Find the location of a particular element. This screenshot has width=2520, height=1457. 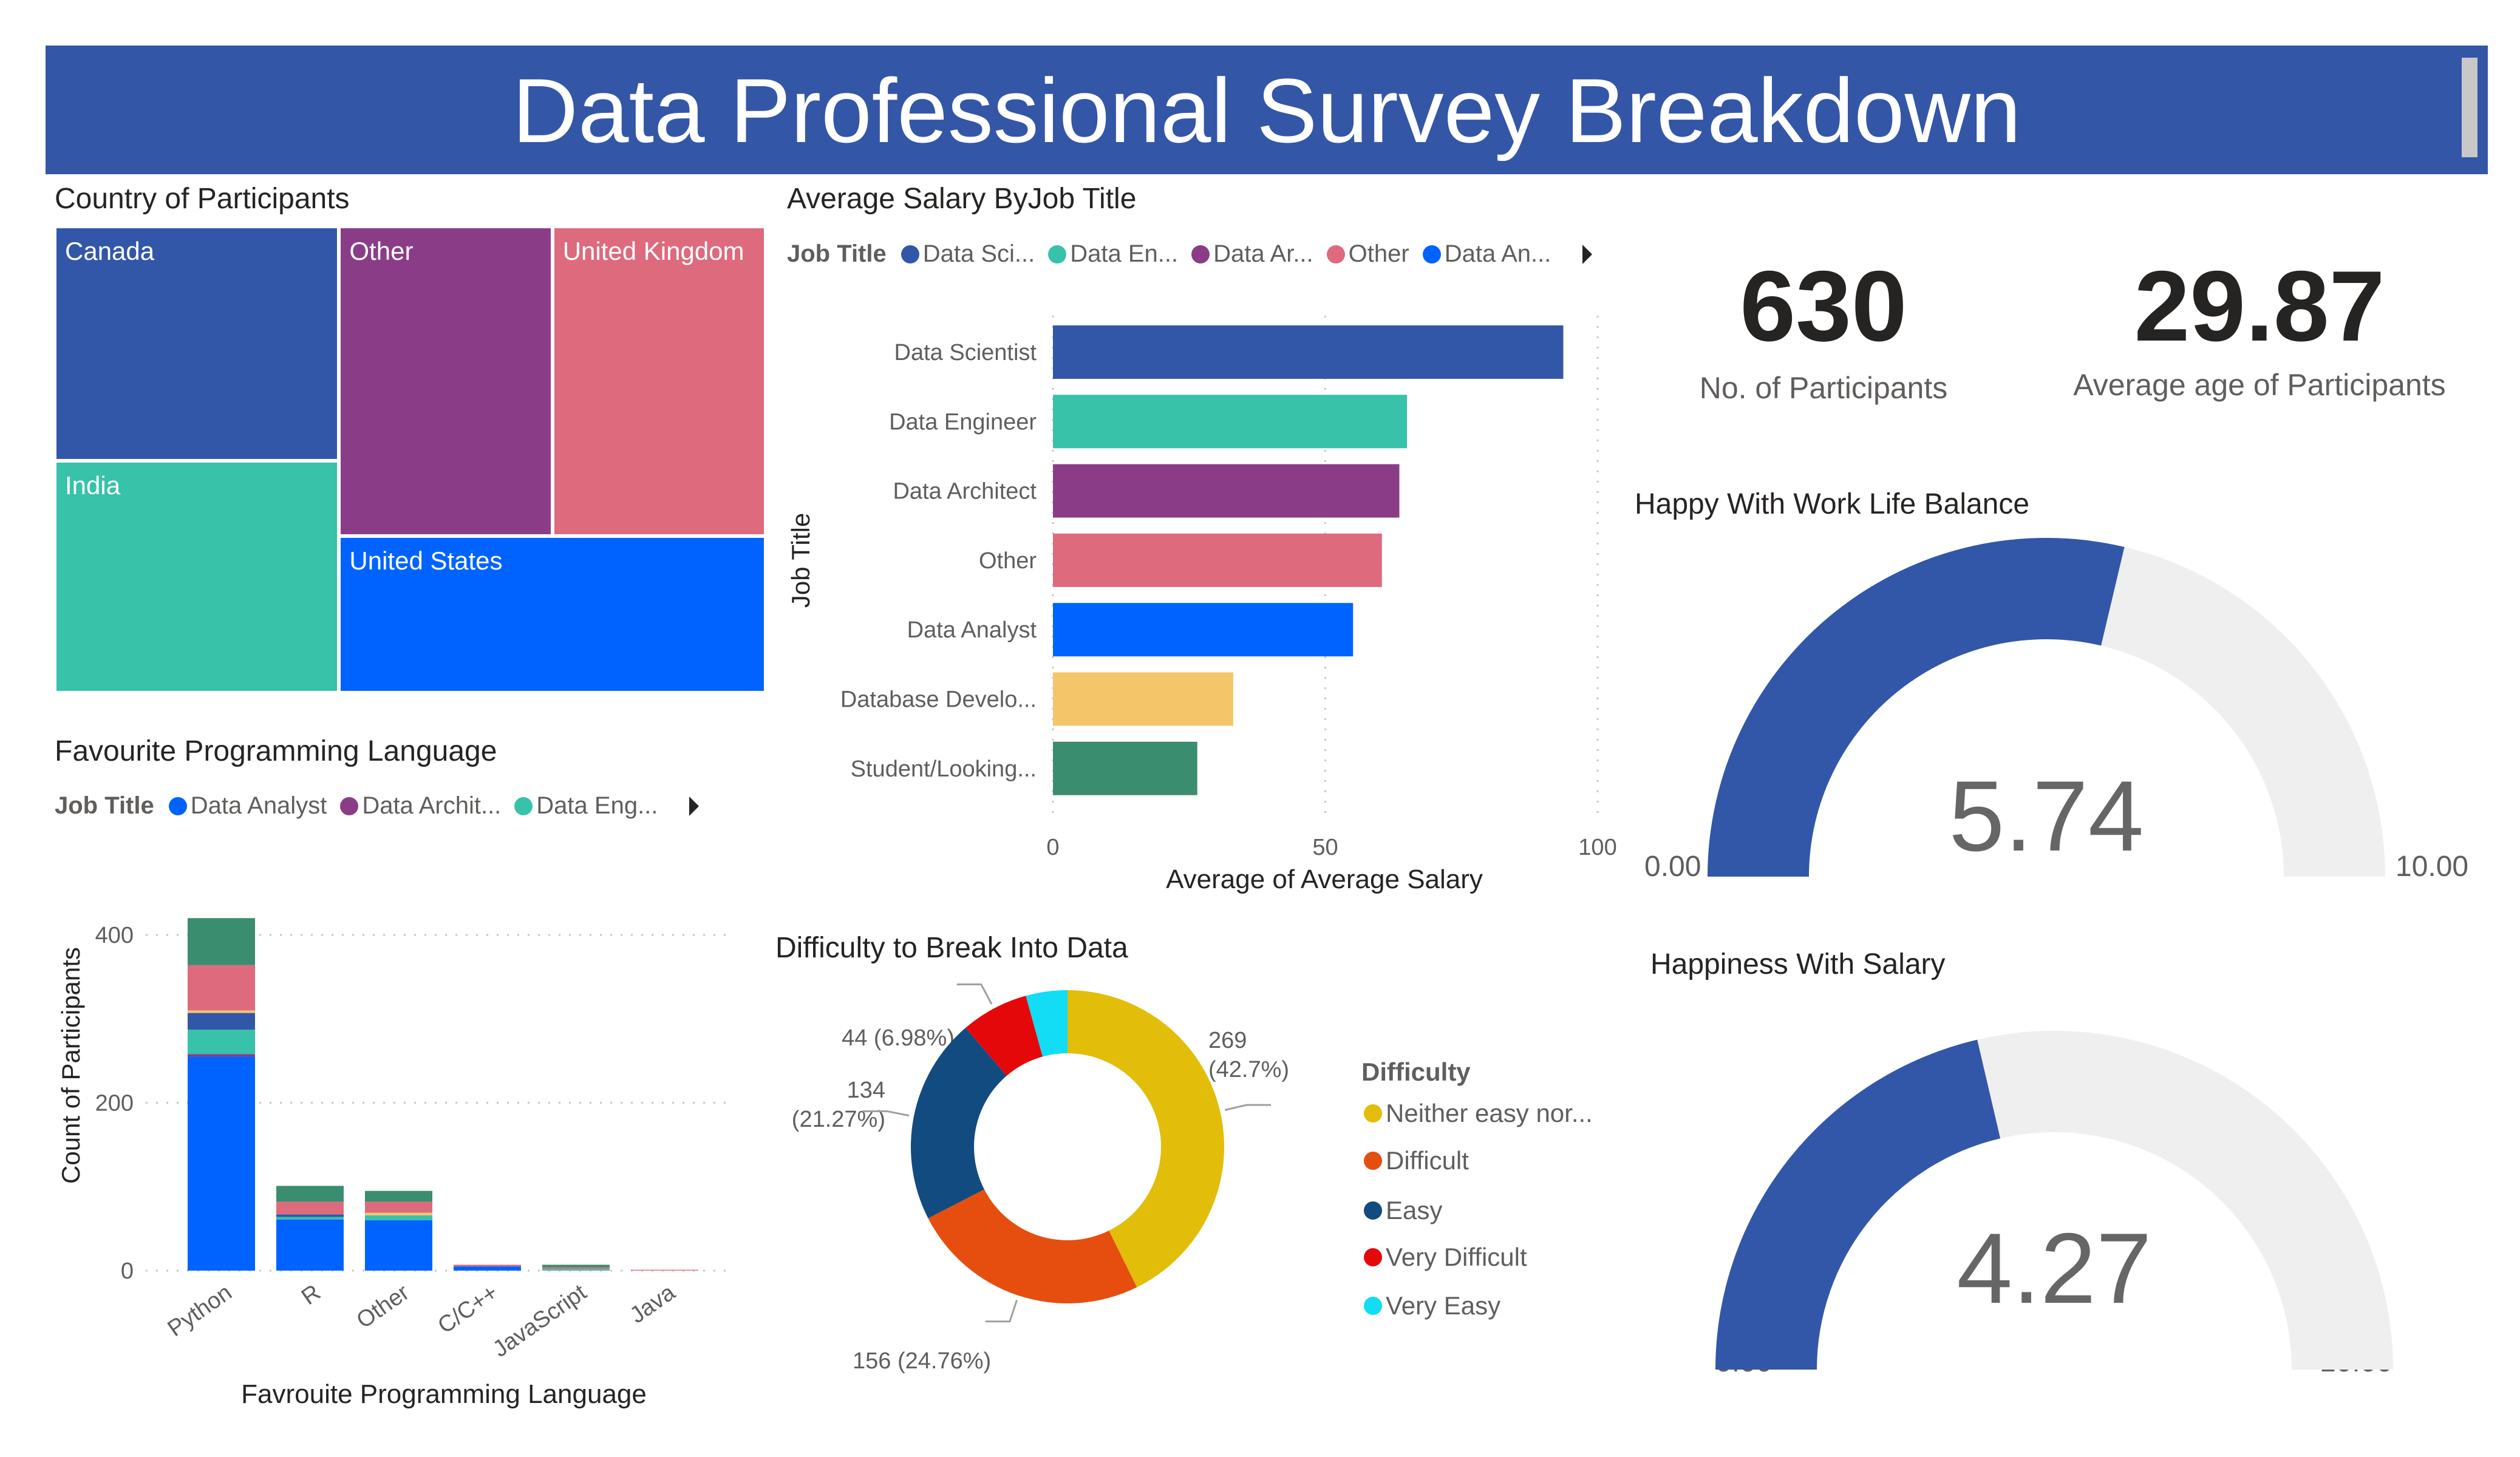

salary-x-axis-label: Average of Average Salary is located at coordinates (1324, 879).